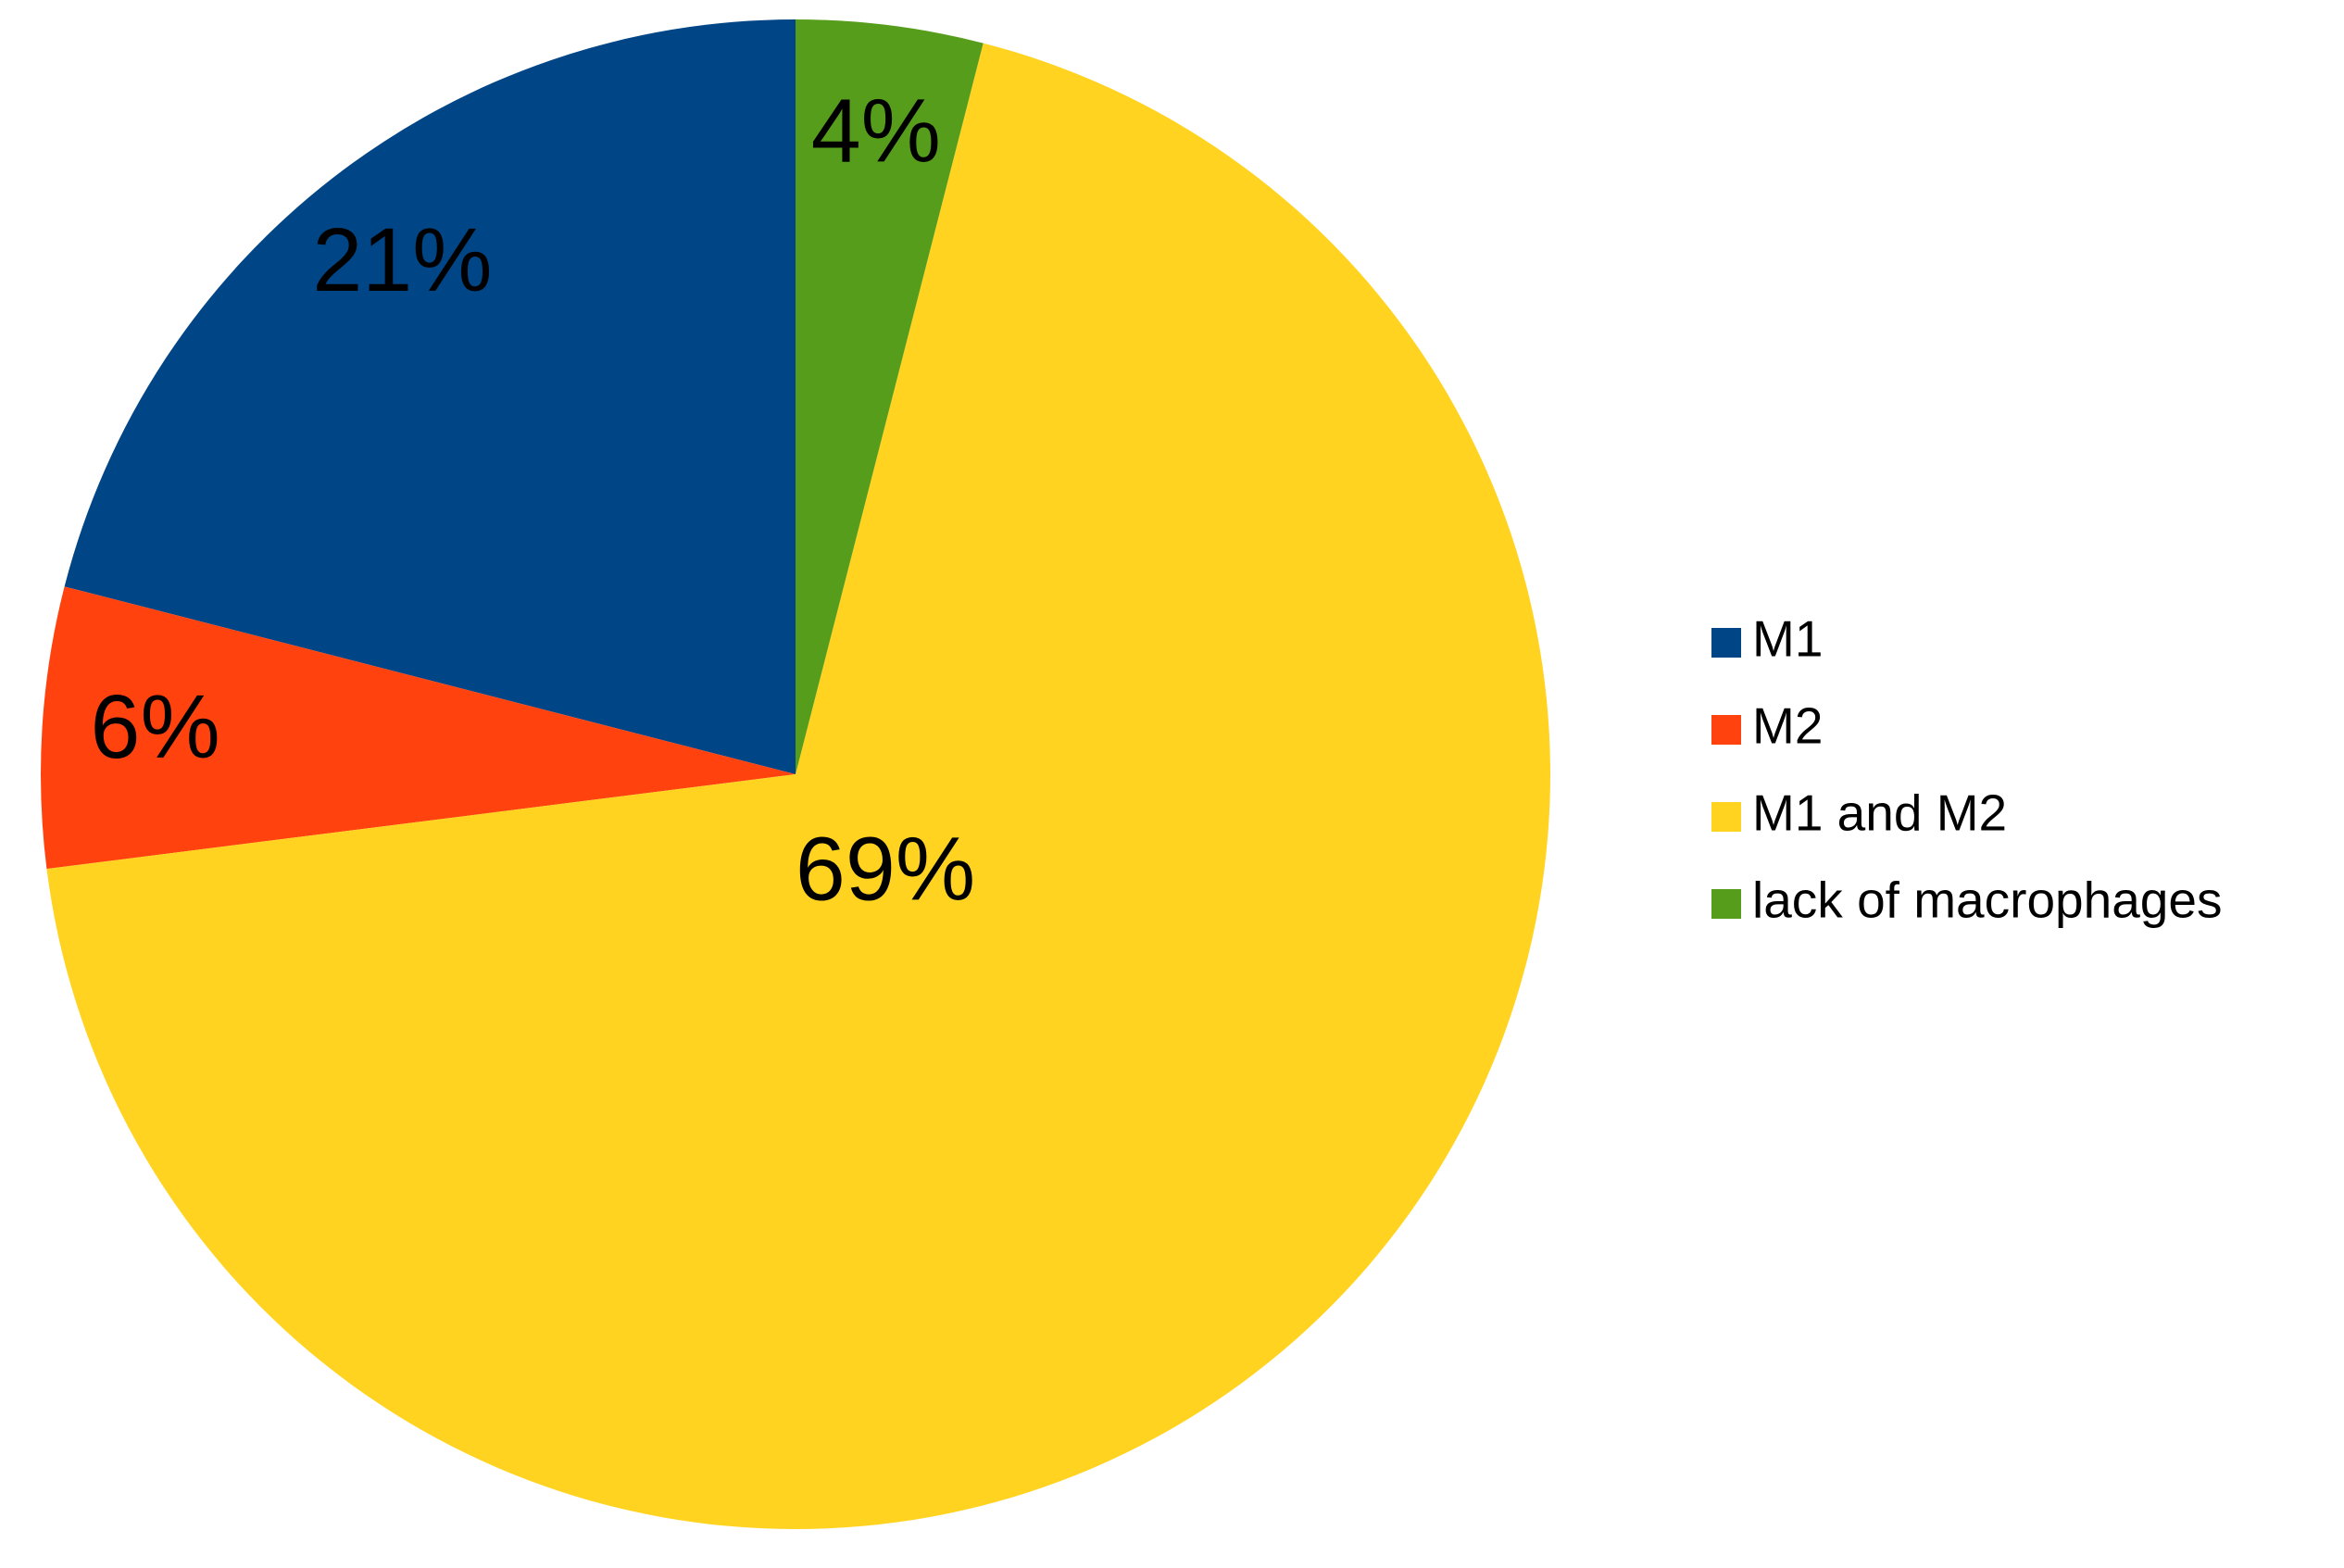 Image resolution: width=2344 pixels, height=1568 pixels. I want to click on value-label: 69%, so click(885, 870).